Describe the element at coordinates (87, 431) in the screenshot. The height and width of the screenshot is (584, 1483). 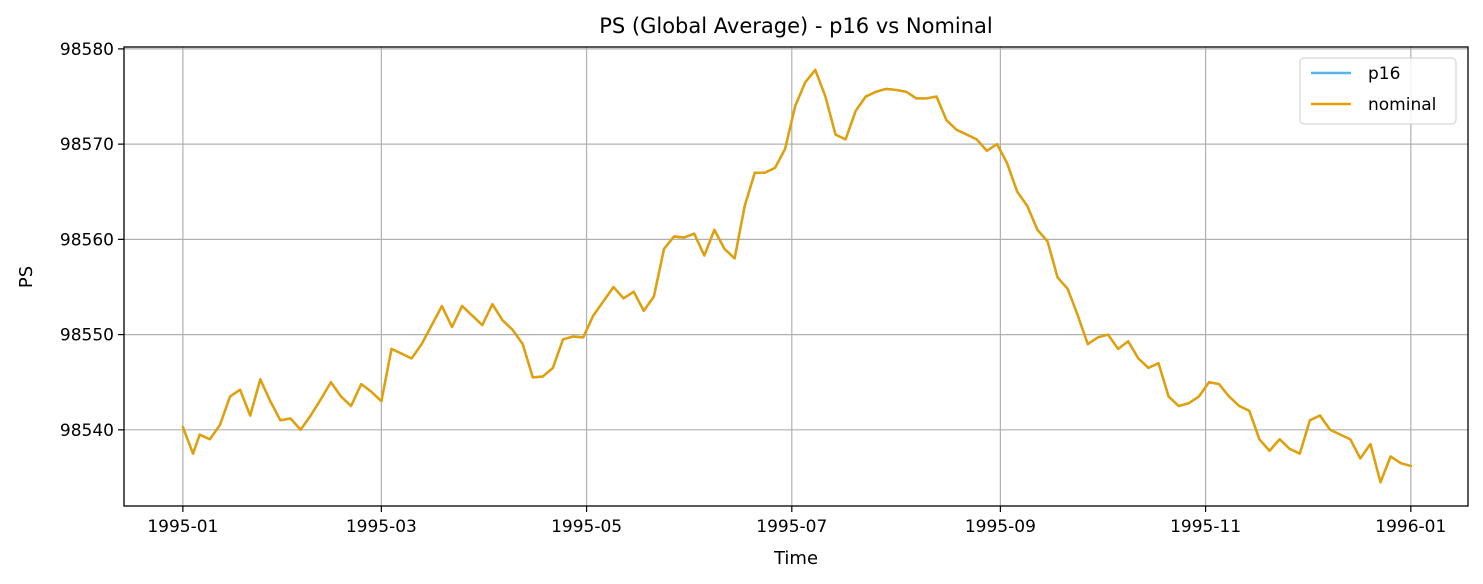
I see `y-tick-label: 98540` at that location.